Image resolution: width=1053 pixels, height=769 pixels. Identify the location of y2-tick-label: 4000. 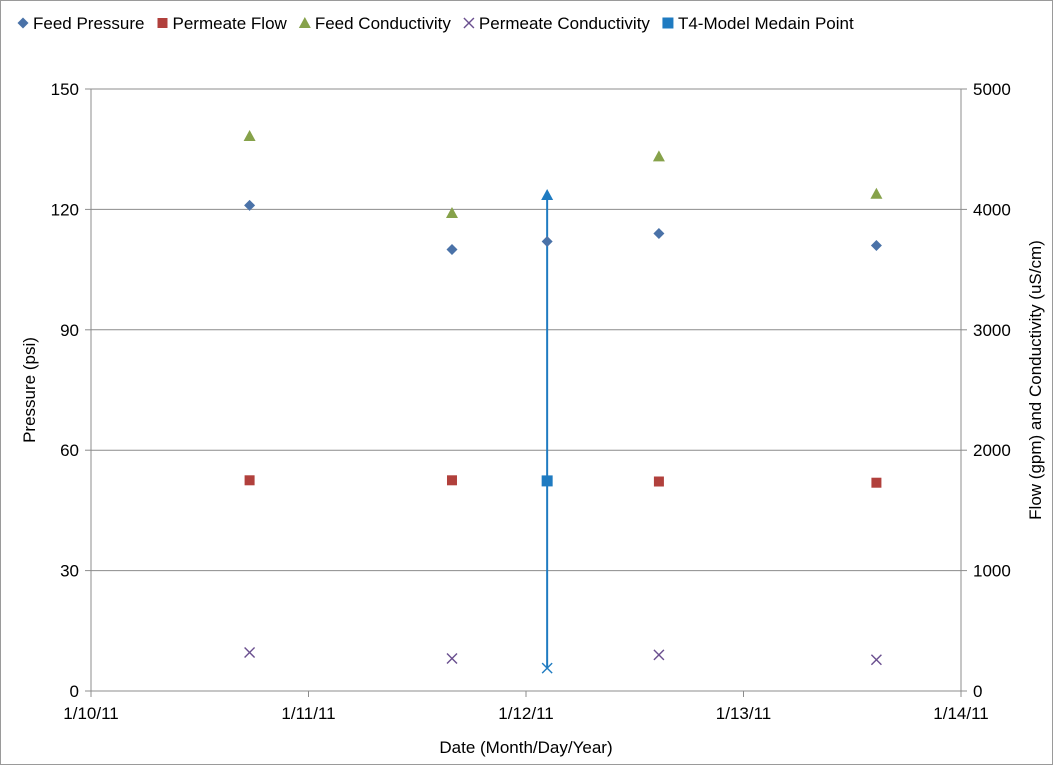
(992, 209).